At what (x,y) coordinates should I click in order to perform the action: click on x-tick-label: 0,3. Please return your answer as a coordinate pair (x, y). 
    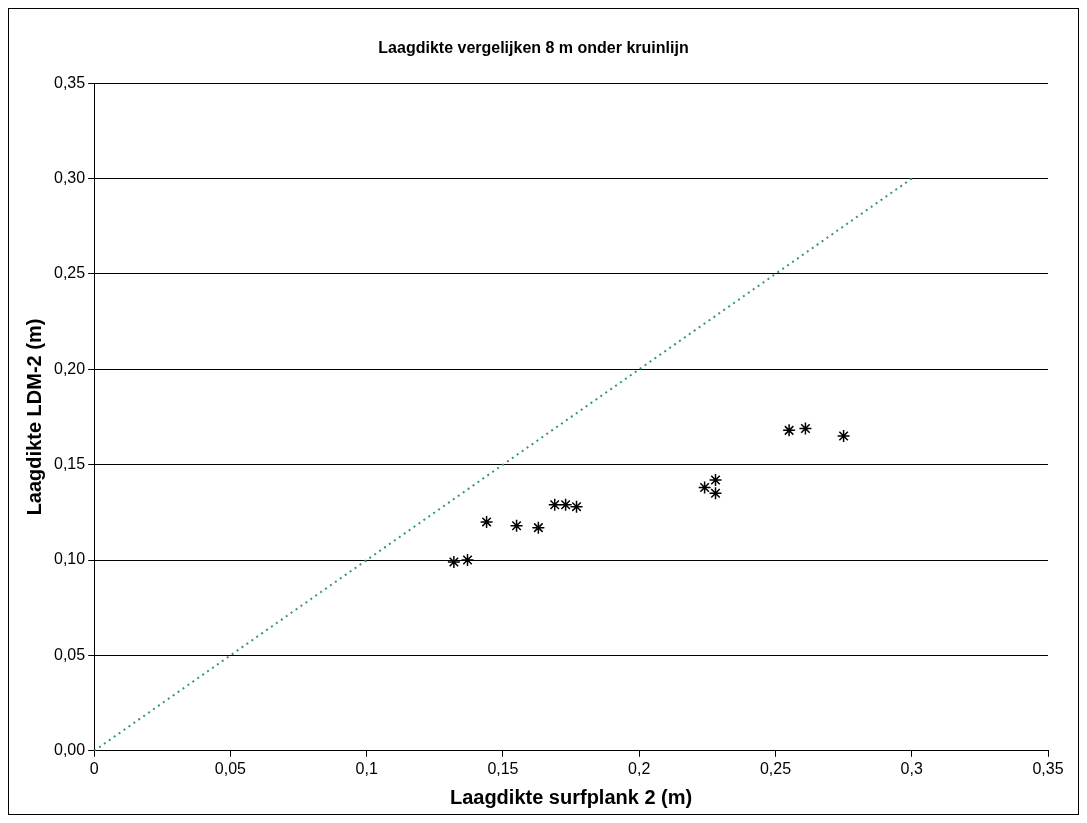
    Looking at the image, I should click on (911, 768).